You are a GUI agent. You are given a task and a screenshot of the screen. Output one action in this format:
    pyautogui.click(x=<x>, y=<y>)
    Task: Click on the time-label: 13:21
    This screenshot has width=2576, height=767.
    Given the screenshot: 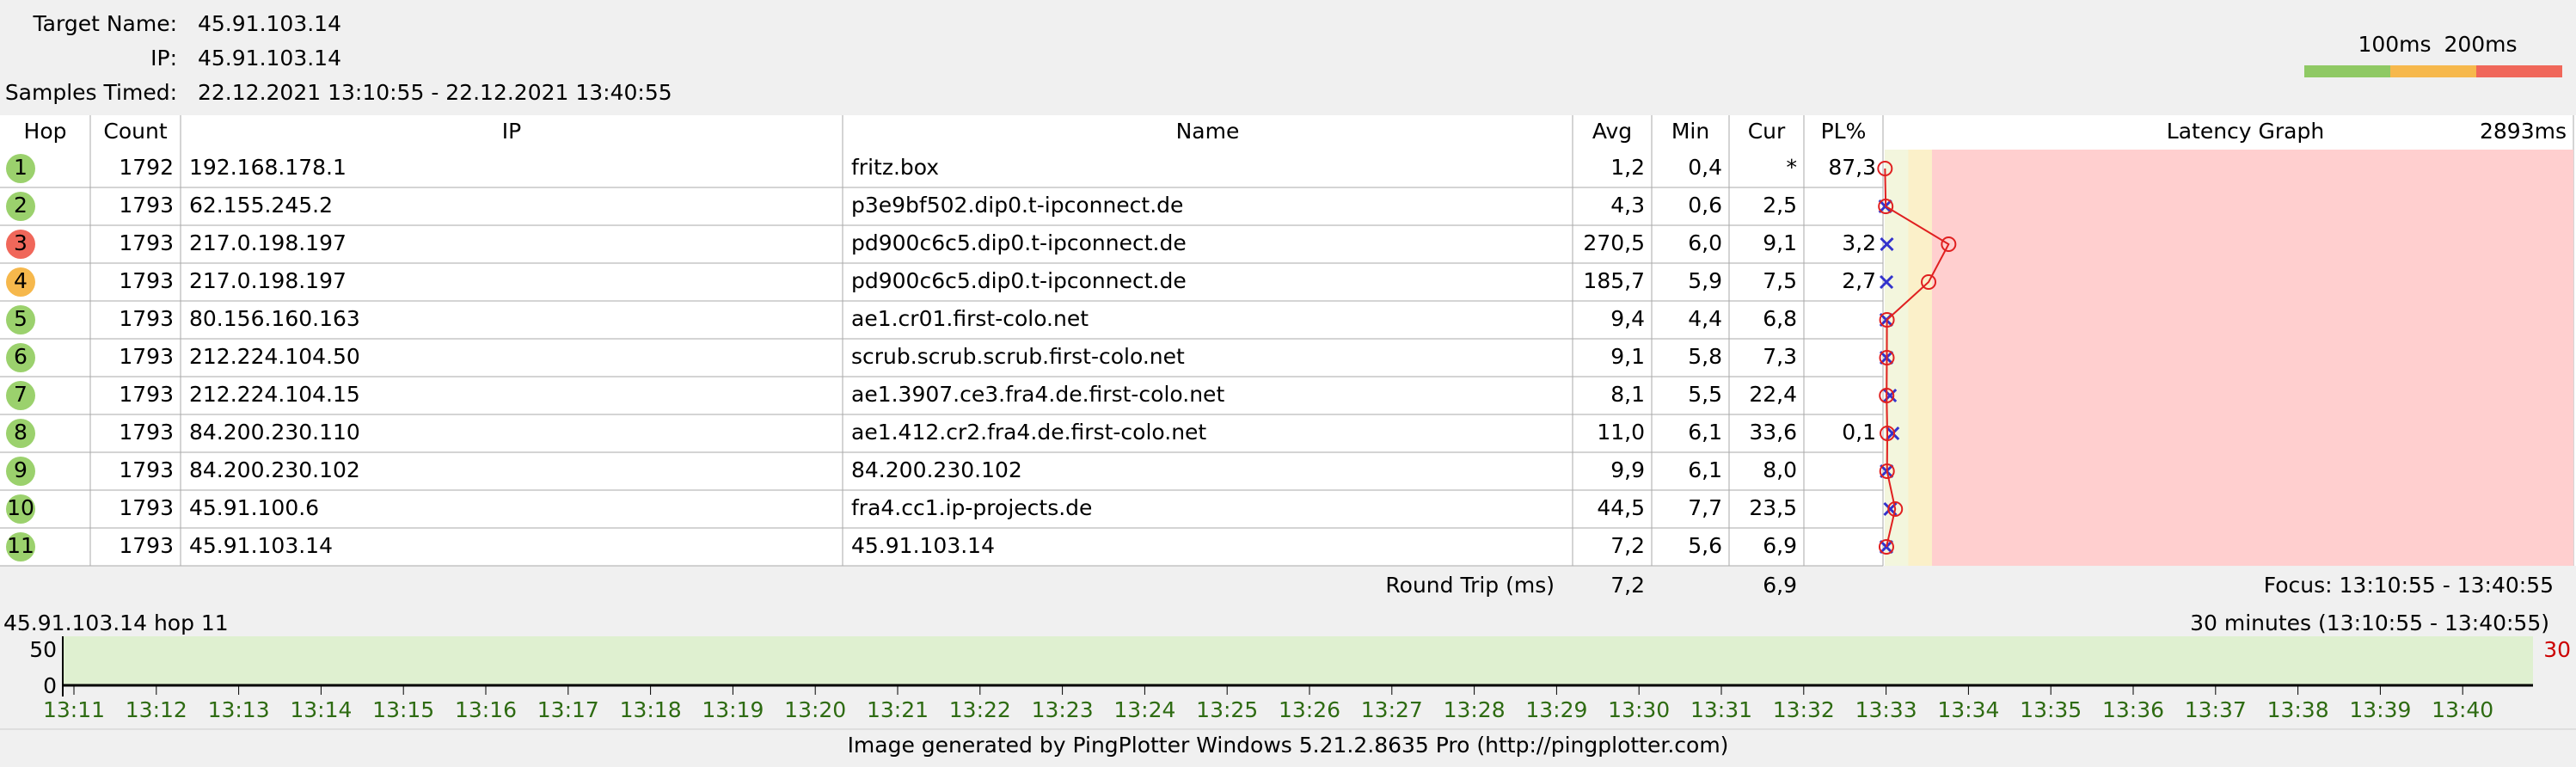 What is the action you would take?
    pyautogui.click(x=898, y=709)
    